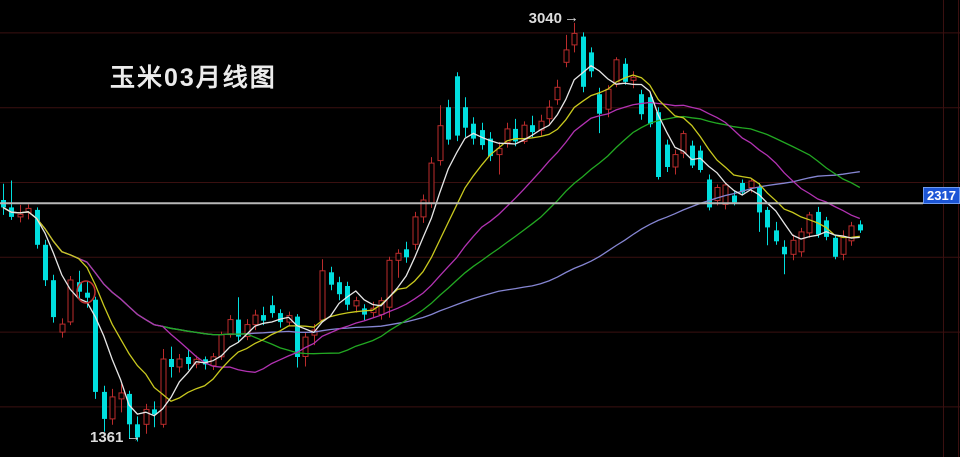 This screenshot has height=457, width=960. What do you see at coordinates (107, 437) in the screenshot?
I see `low-price-label: 1361` at bounding box center [107, 437].